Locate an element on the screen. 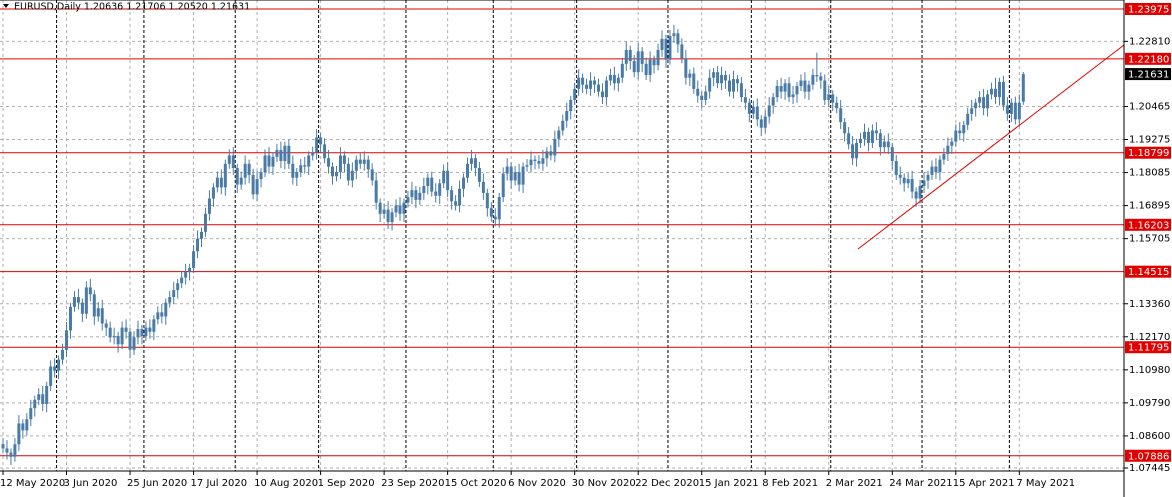 The width and height of the screenshot is (1172, 497). level-label: 1.07886 is located at coordinates (1148, 456).